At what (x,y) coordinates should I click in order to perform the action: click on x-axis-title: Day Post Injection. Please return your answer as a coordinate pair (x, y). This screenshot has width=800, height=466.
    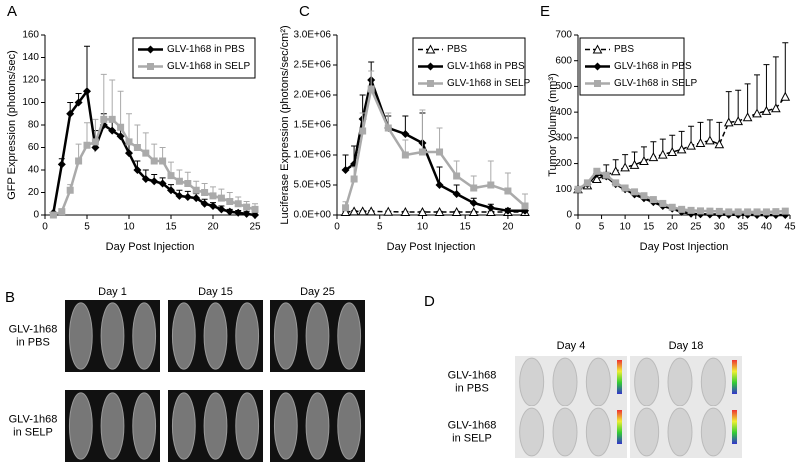
    Looking at the image, I should click on (431, 247).